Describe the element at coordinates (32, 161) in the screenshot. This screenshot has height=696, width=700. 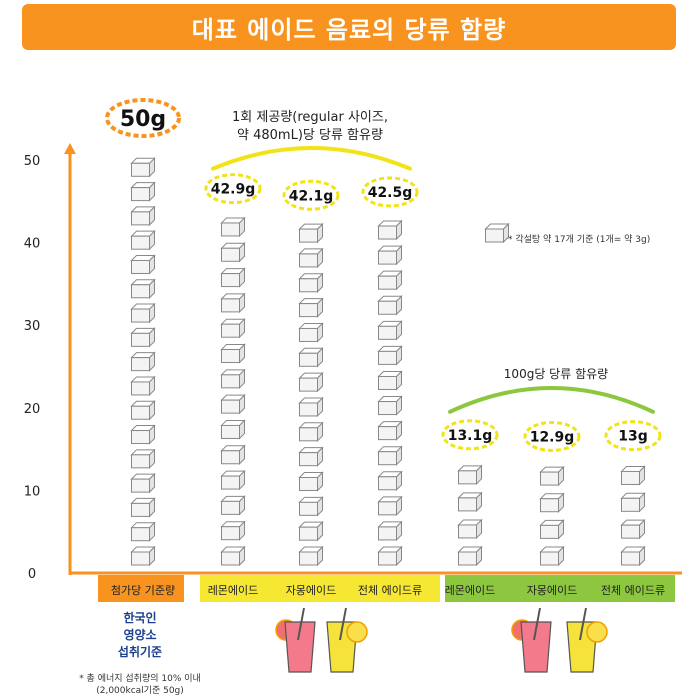
I see `y-tick-label: 50` at that location.